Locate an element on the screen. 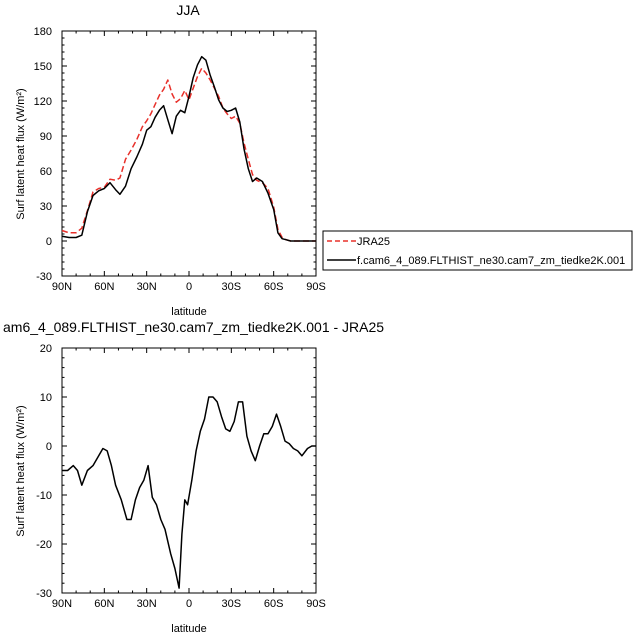  top-series-line-b is located at coordinates (188, 148).